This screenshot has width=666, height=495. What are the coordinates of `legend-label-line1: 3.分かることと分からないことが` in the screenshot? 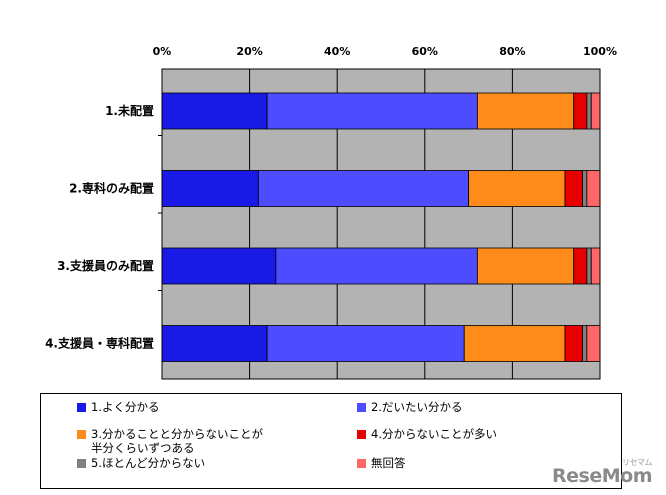 It's located at (177, 434).